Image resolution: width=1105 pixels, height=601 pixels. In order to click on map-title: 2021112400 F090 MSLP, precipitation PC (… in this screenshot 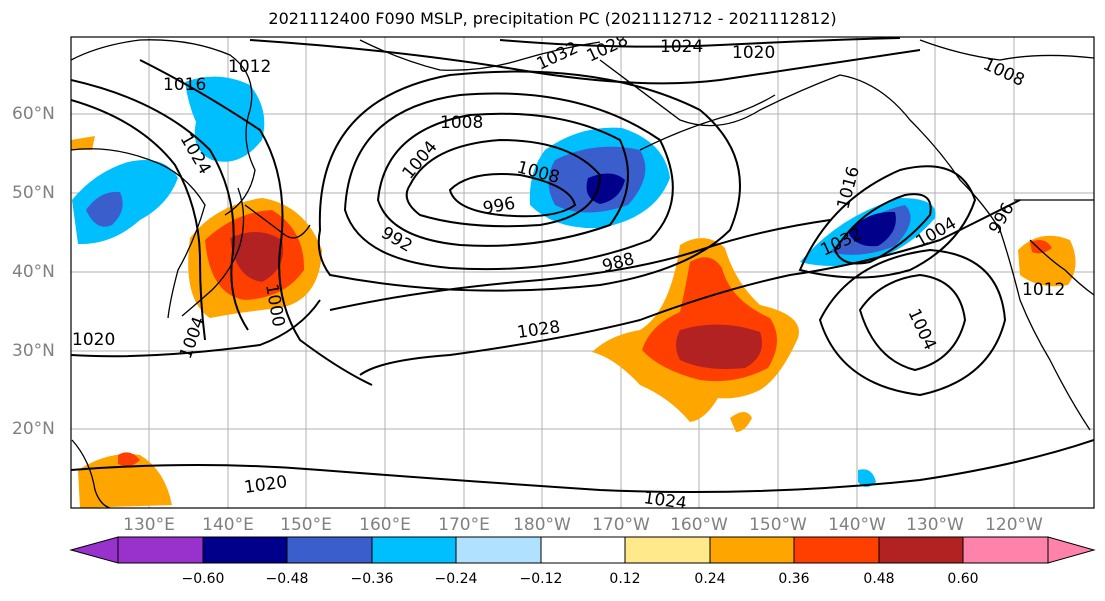, I will do `click(552, 18)`.